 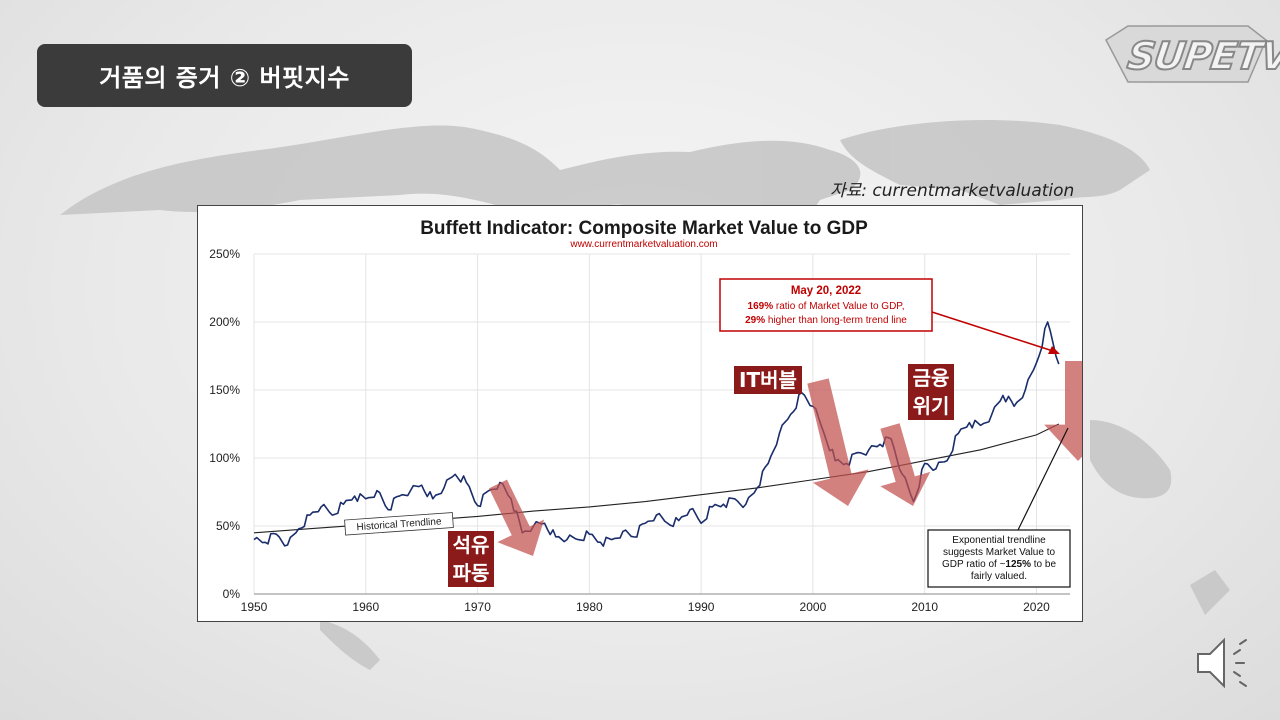 What do you see at coordinates (952, 191) in the screenshot?
I see `source-caption: 자료: currentmarketvaluation` at bounding box center [952, 191].